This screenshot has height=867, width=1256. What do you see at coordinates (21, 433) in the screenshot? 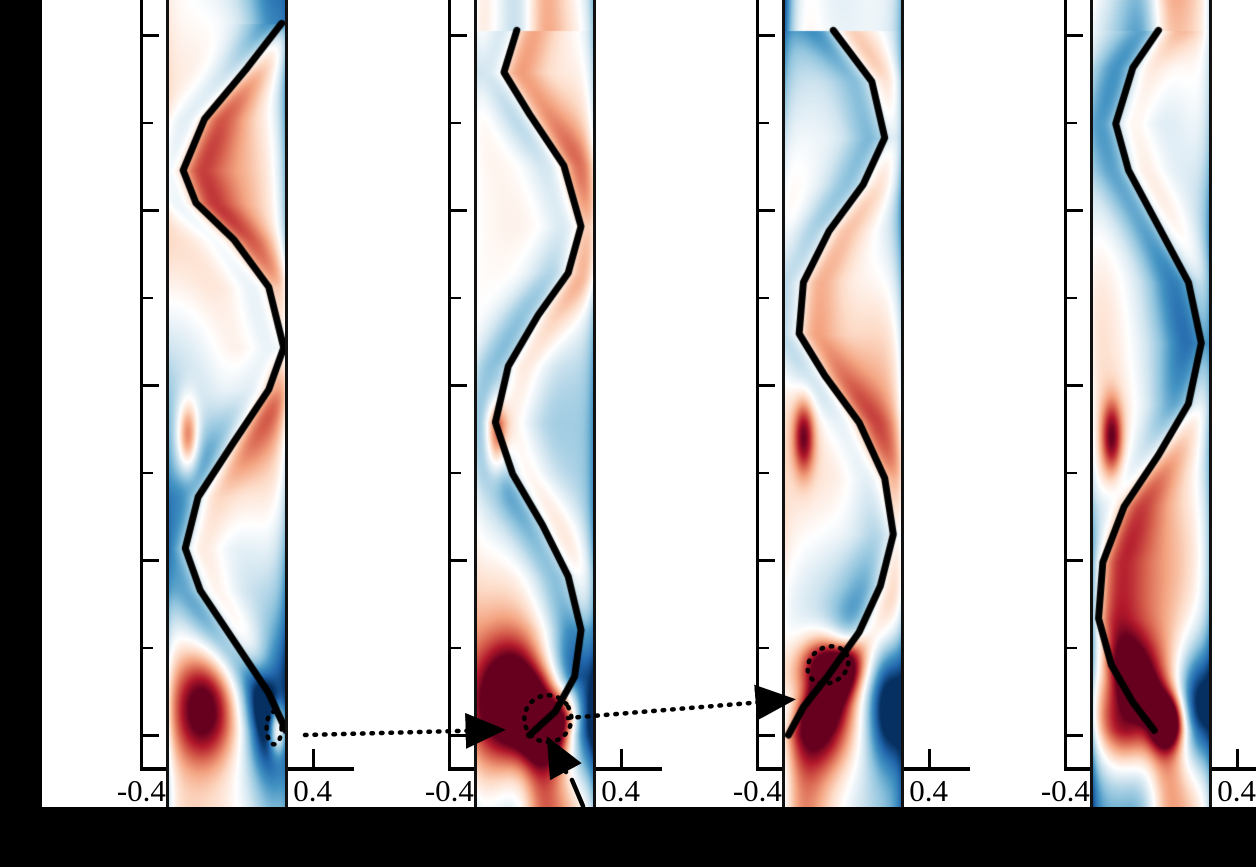
I see `letterbox-left` at bounding box center [21, 433].